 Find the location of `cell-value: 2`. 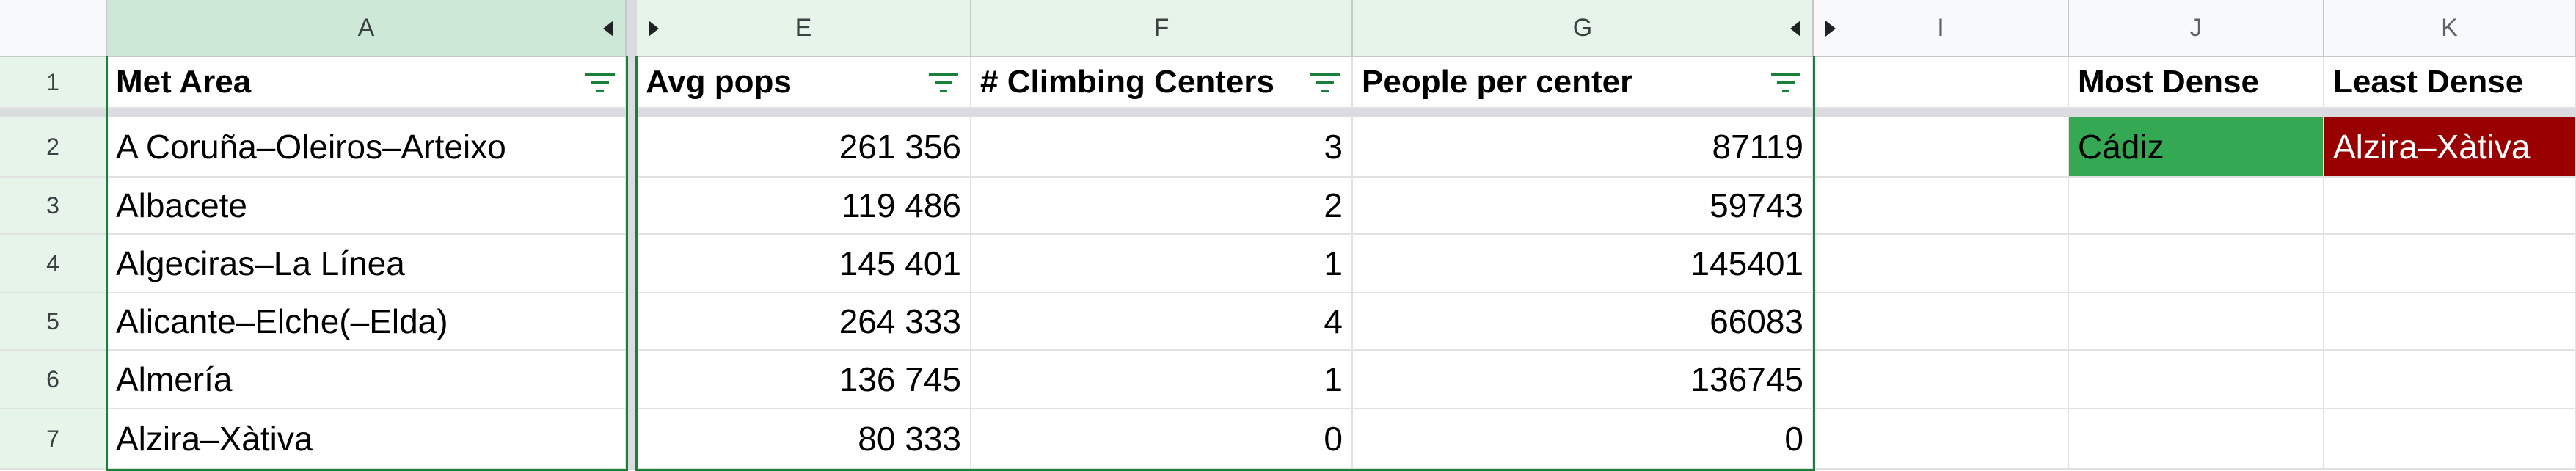

cell-value: 2 is located at coordinates (1333, 205).